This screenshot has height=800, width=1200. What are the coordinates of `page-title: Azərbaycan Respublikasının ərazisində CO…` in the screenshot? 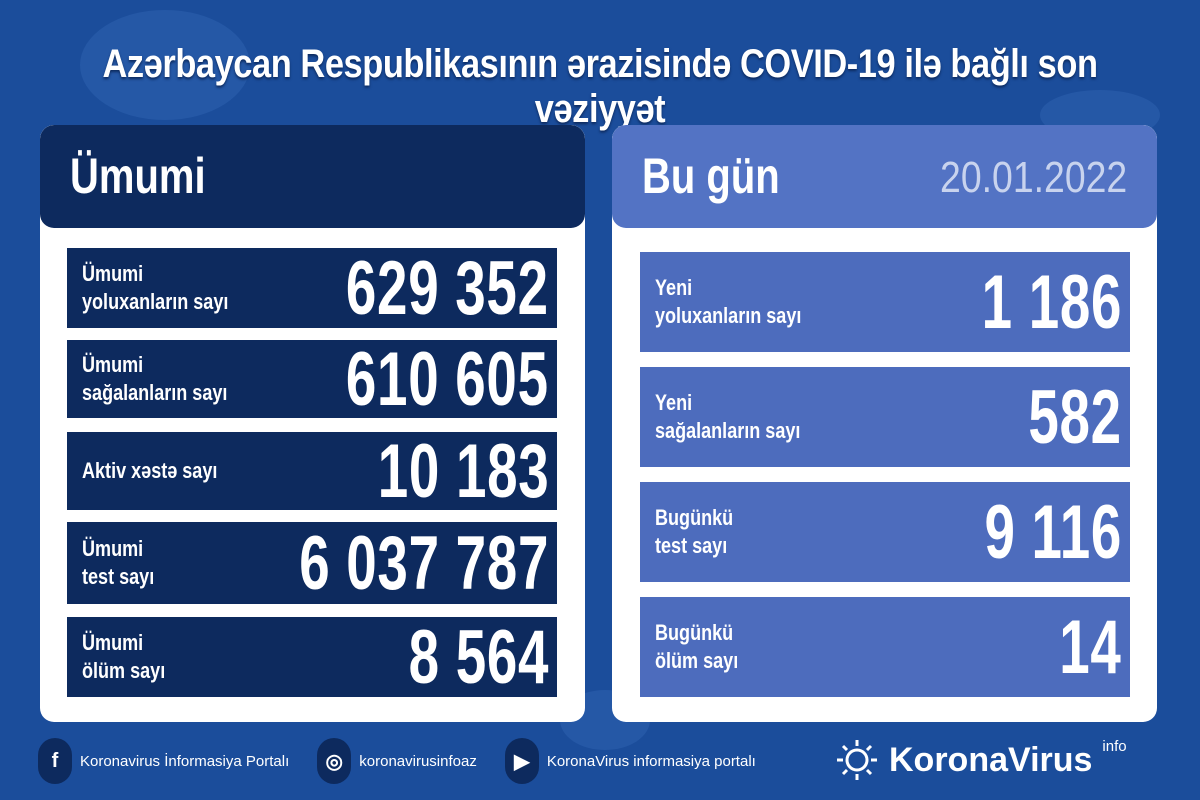 It's located at (600, 86).